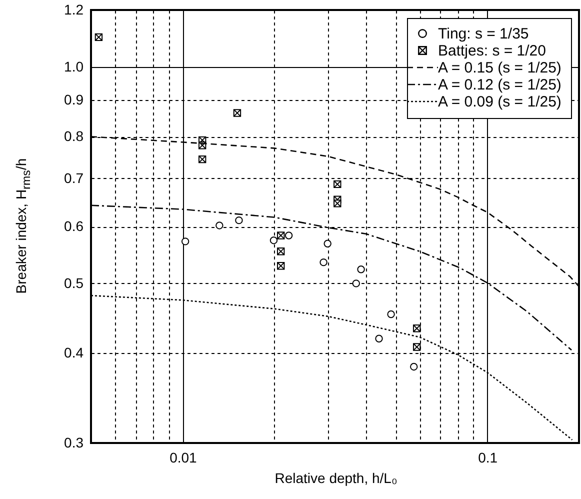 The image size is (581, 499). What do you see at coordinates (74, 442) in the screenshot?
I see `y-tick-label: 0.3` at bounding box center [74, 442].